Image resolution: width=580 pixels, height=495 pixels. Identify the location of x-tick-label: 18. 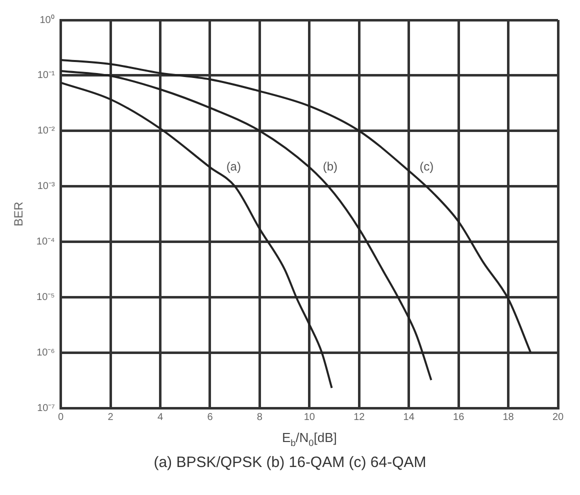
(508, 417).